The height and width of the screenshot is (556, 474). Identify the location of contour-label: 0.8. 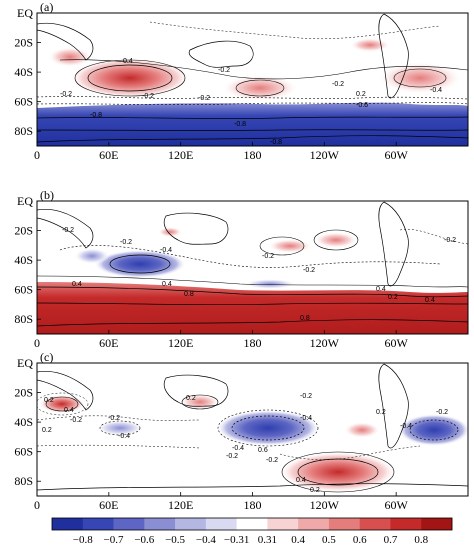
(305, 318).